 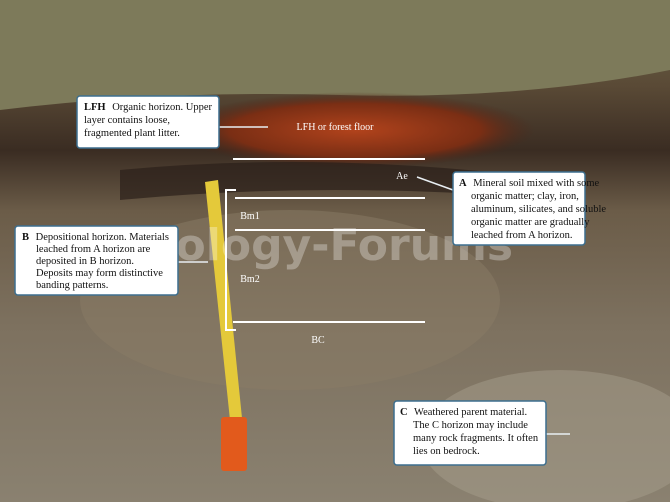 I want to click on tape-measure, so click(x=223, y=300).